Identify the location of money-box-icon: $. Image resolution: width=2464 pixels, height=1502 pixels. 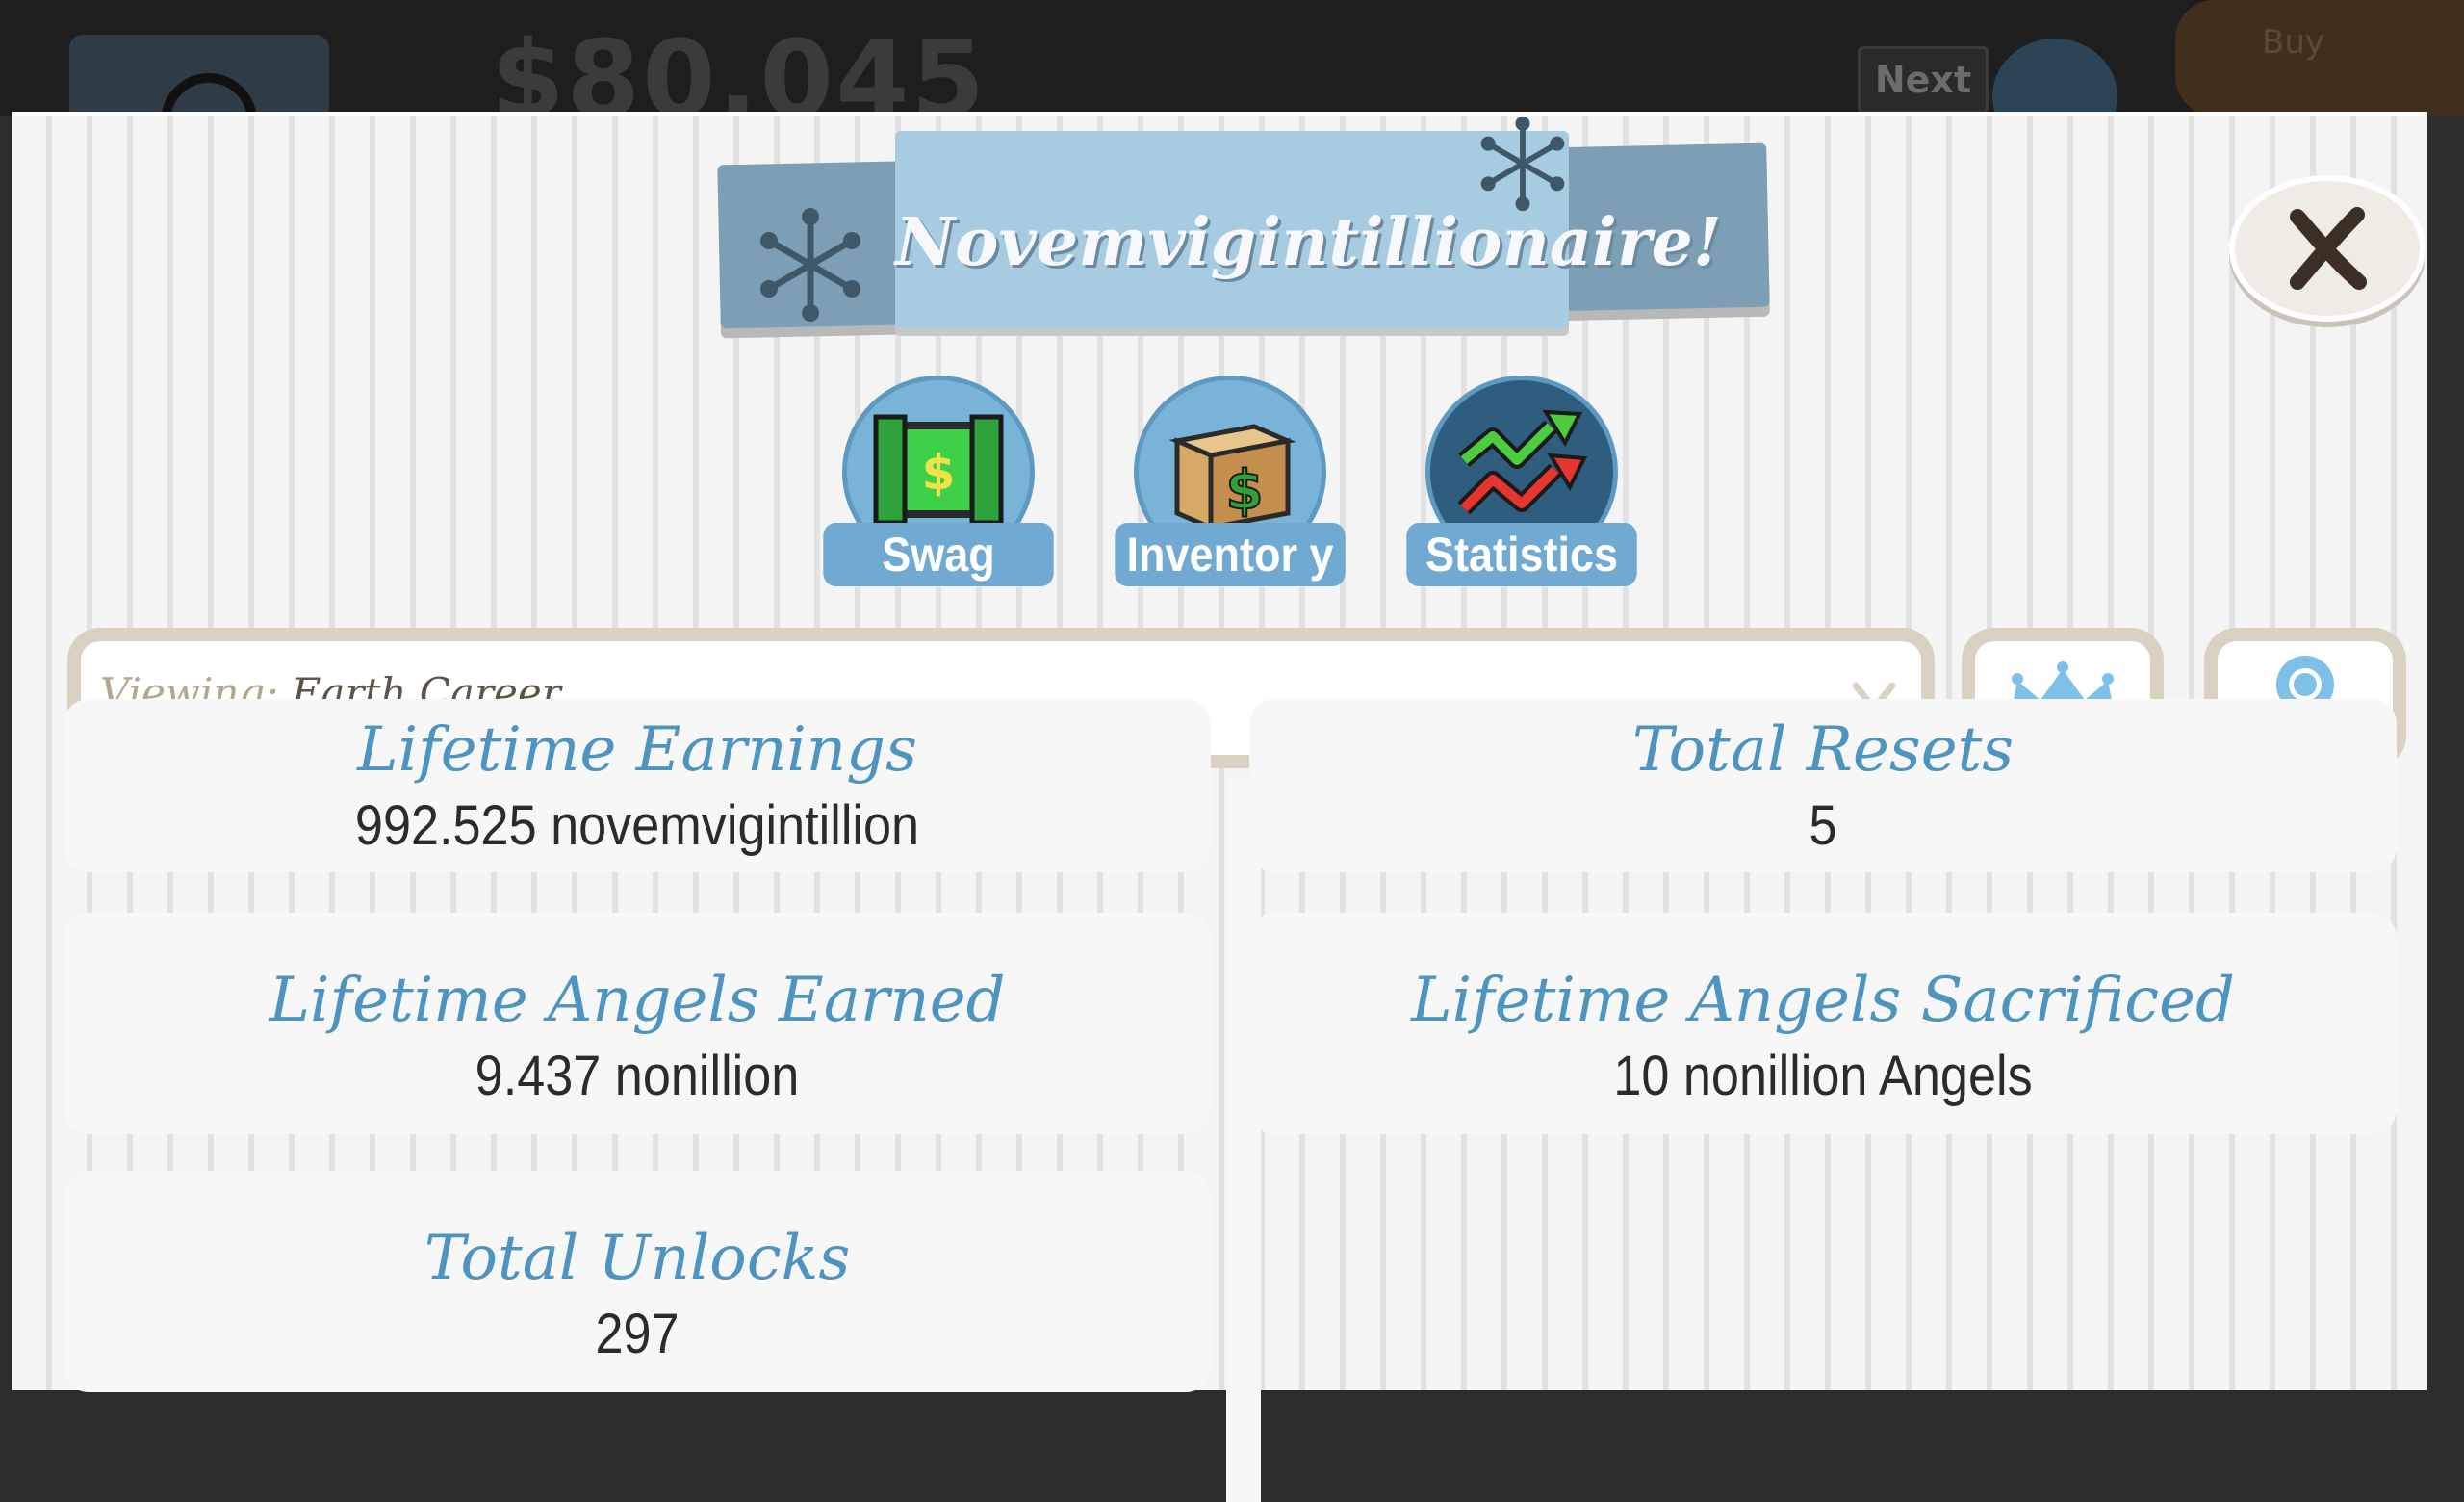
(1232, 477).